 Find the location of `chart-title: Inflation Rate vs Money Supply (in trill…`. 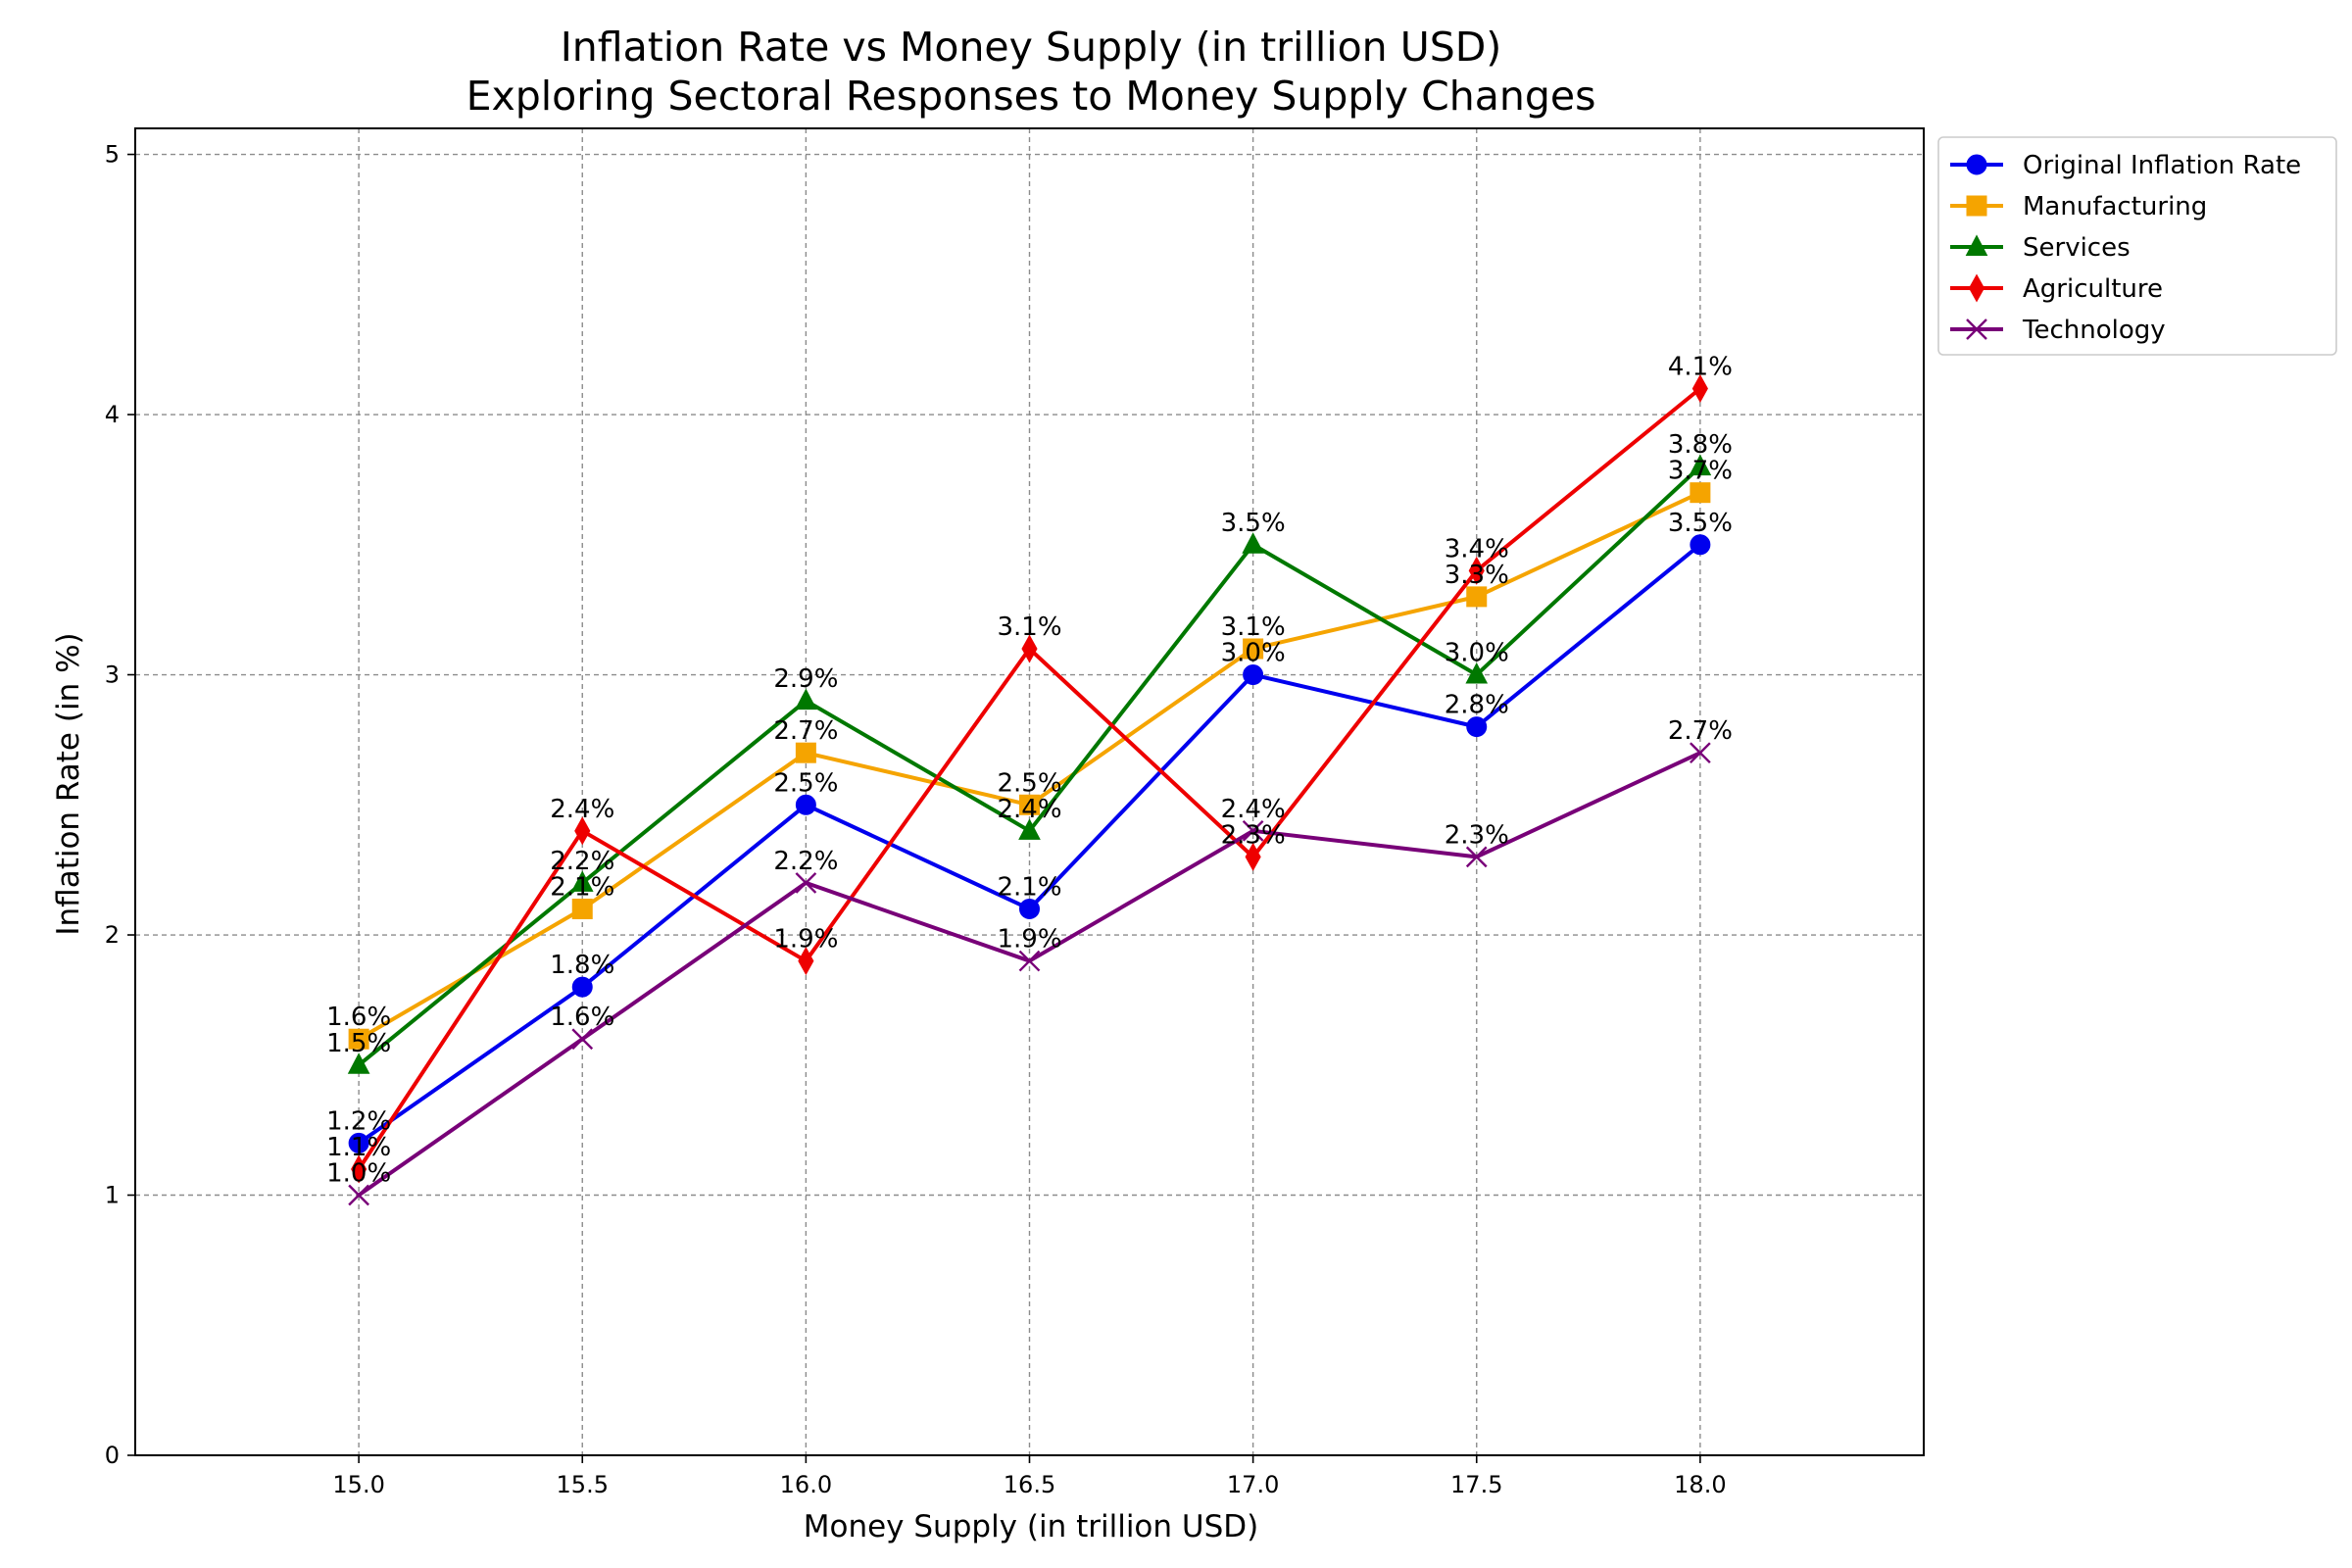

chart-title: Inflation Rate vs Money Supply (in trill… is located at coordinates (1031, 47).